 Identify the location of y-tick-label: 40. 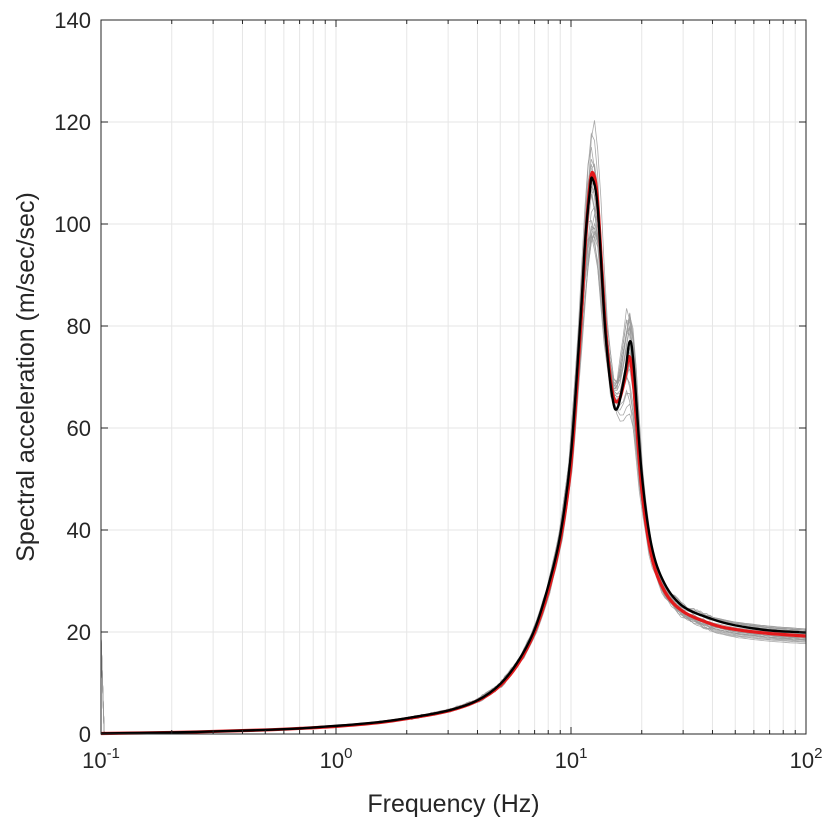
(79, 530).